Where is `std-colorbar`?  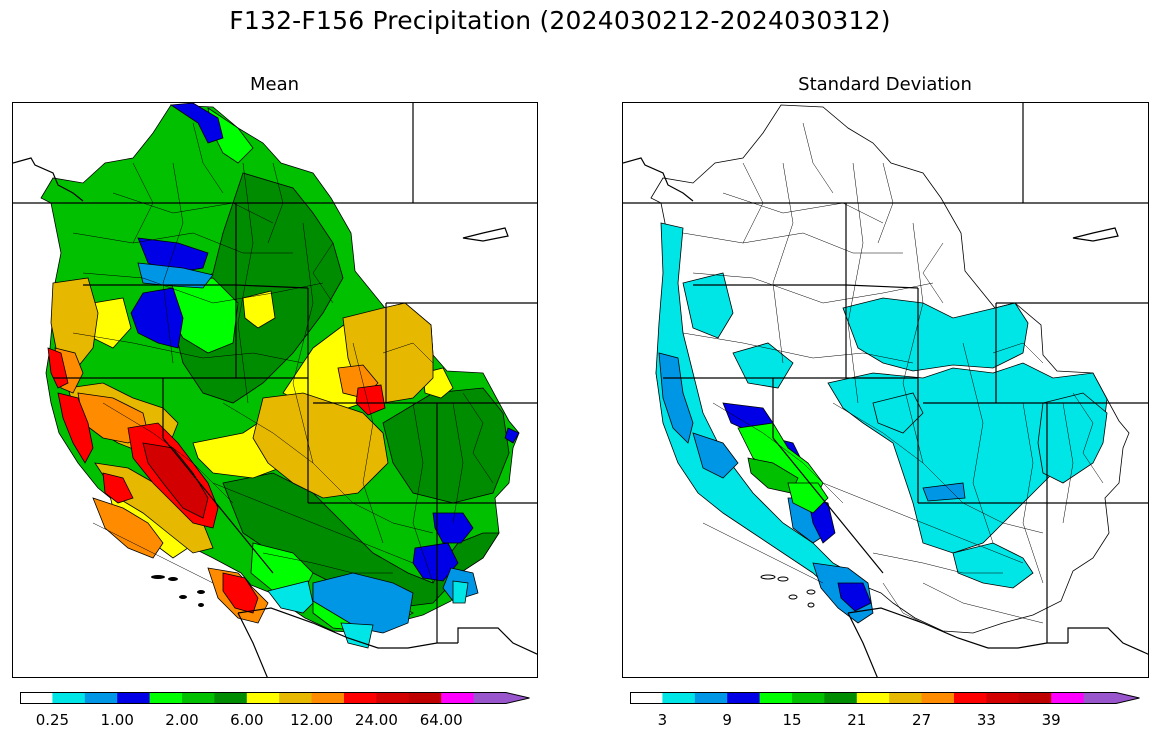
std-colorbar is located at coordinates (885, 696).